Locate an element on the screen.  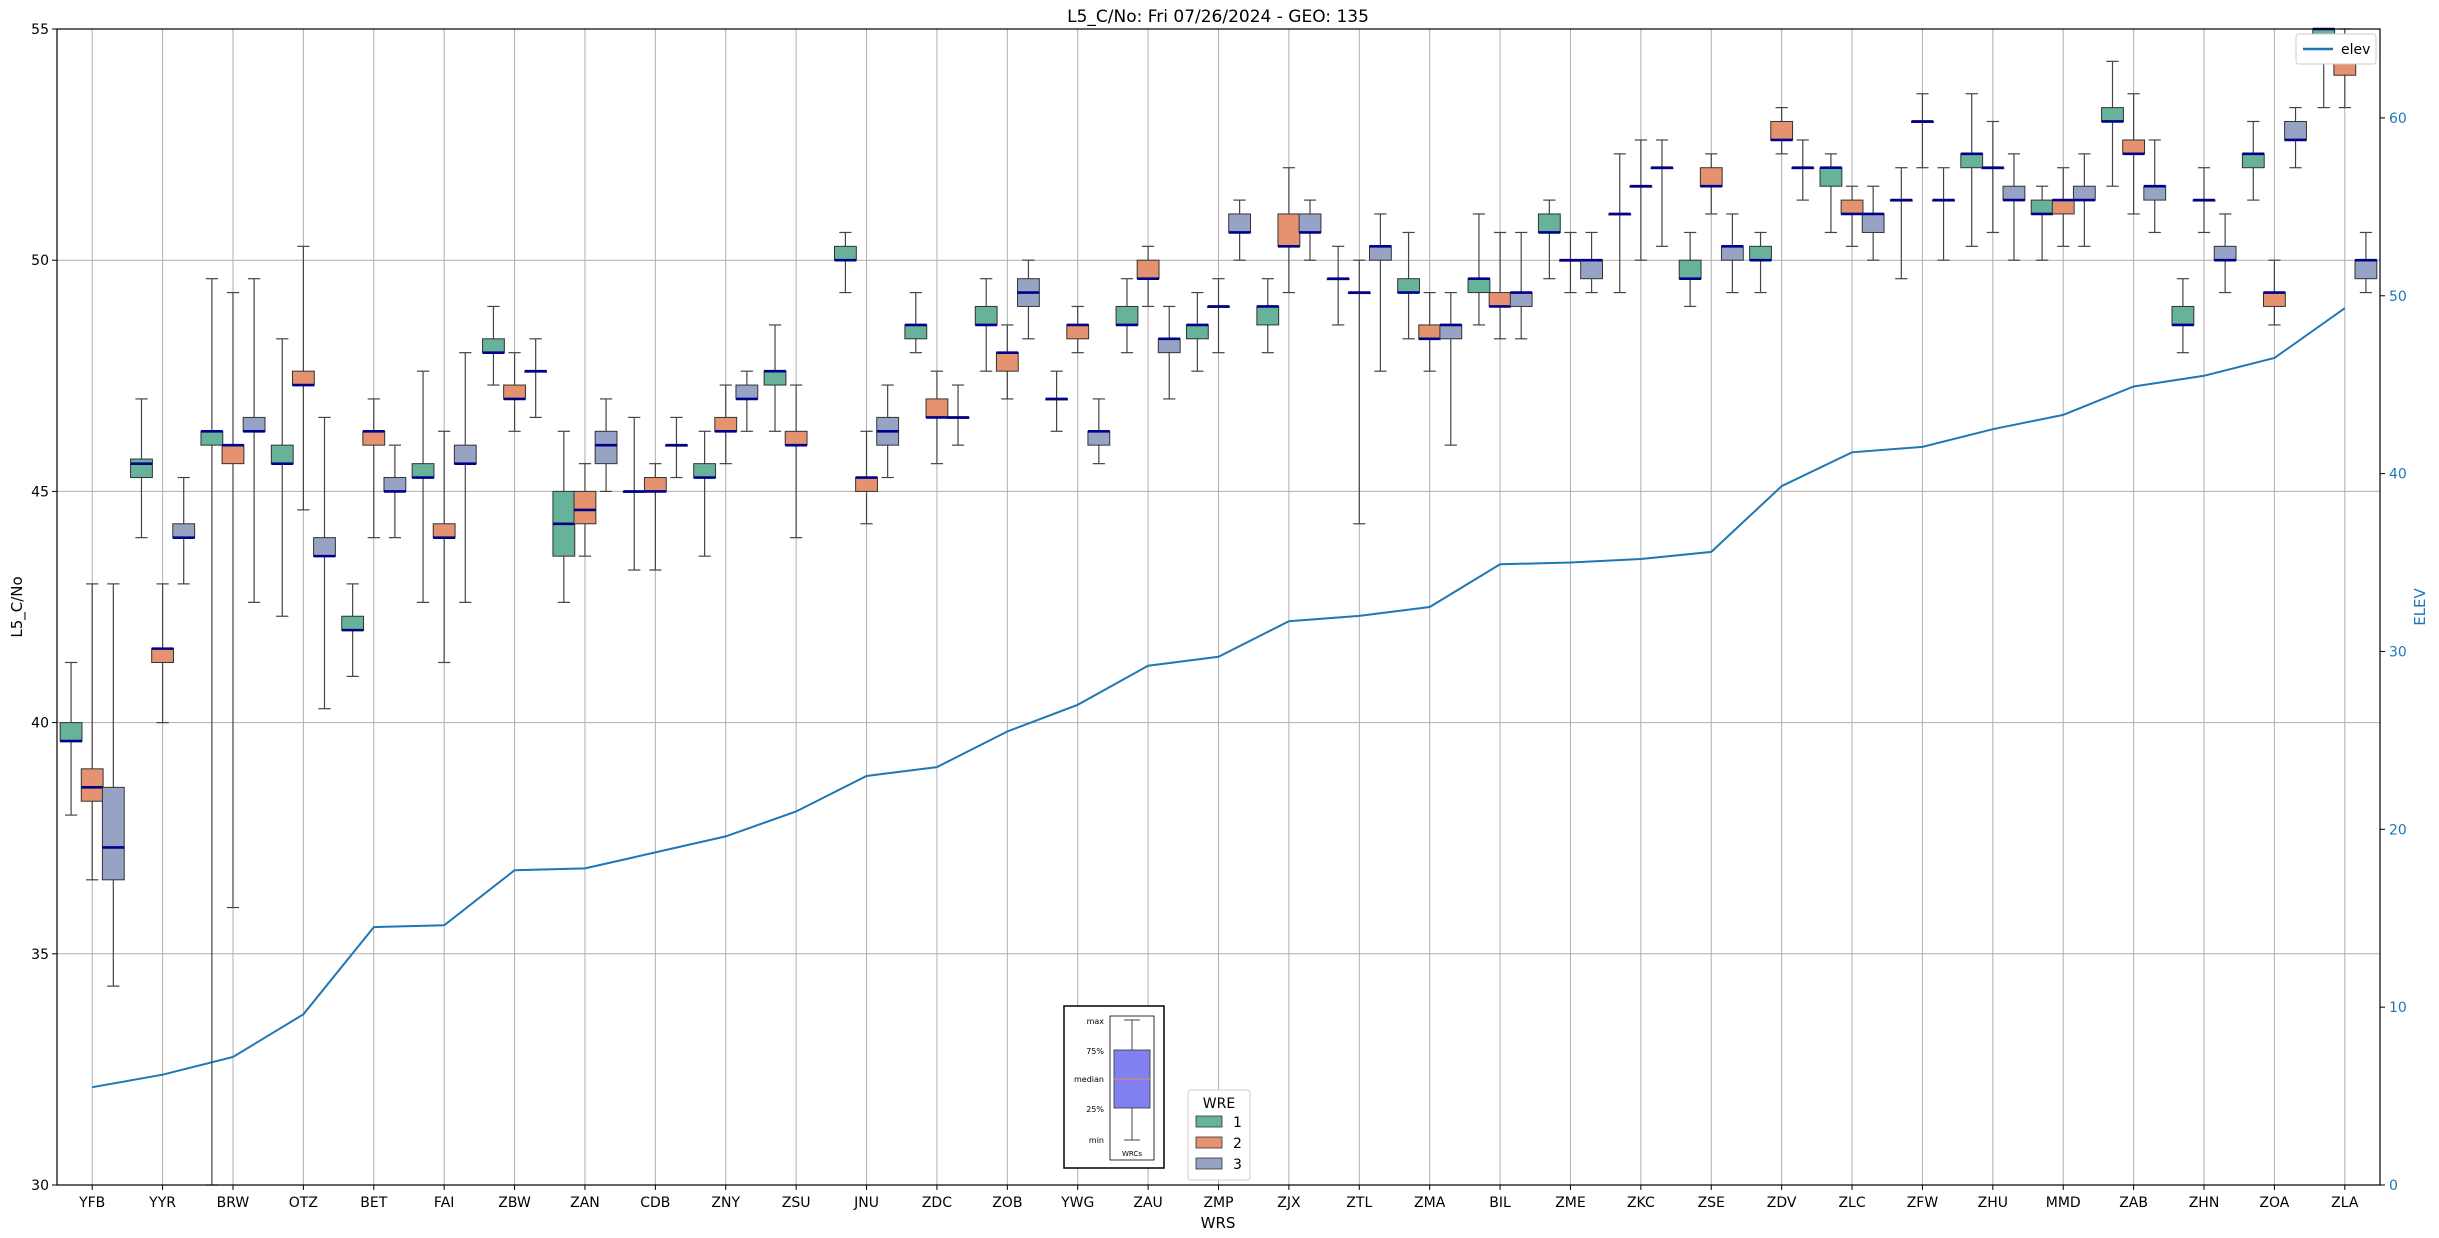
y2-tick-label: 20 is located at coordinates (2398, 830).